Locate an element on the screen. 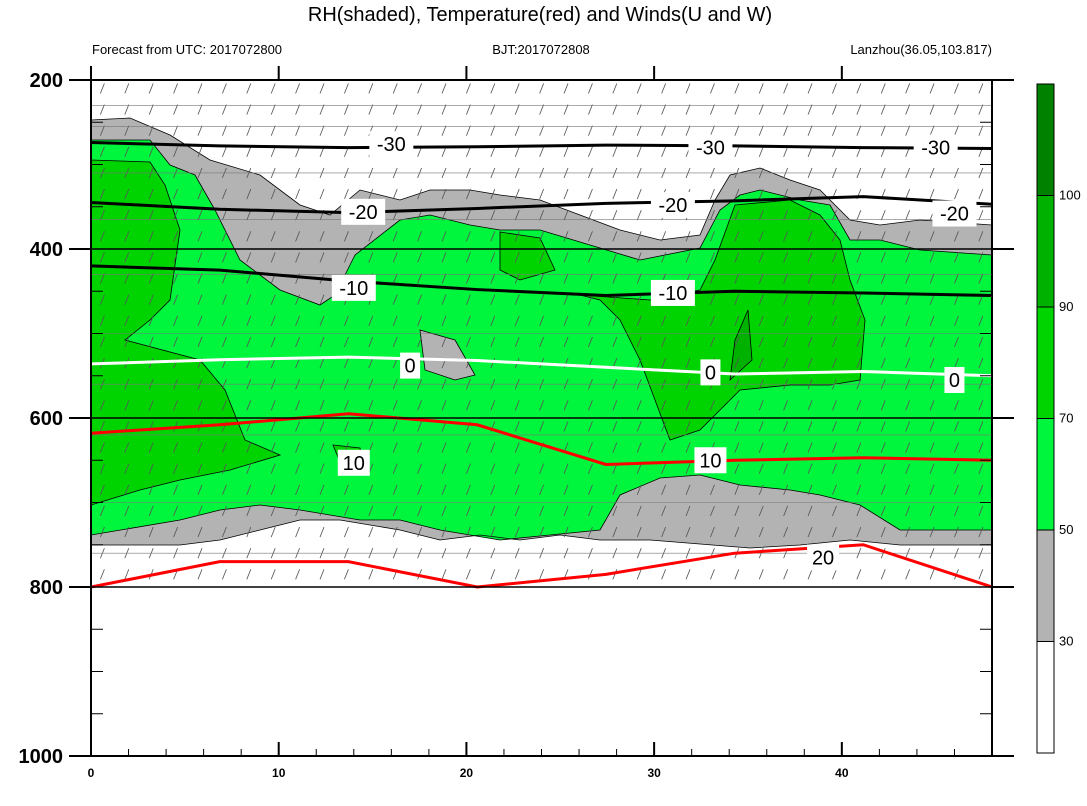  colorbar: 100 90 70 50 30 is located at coordinates (1058, 418).